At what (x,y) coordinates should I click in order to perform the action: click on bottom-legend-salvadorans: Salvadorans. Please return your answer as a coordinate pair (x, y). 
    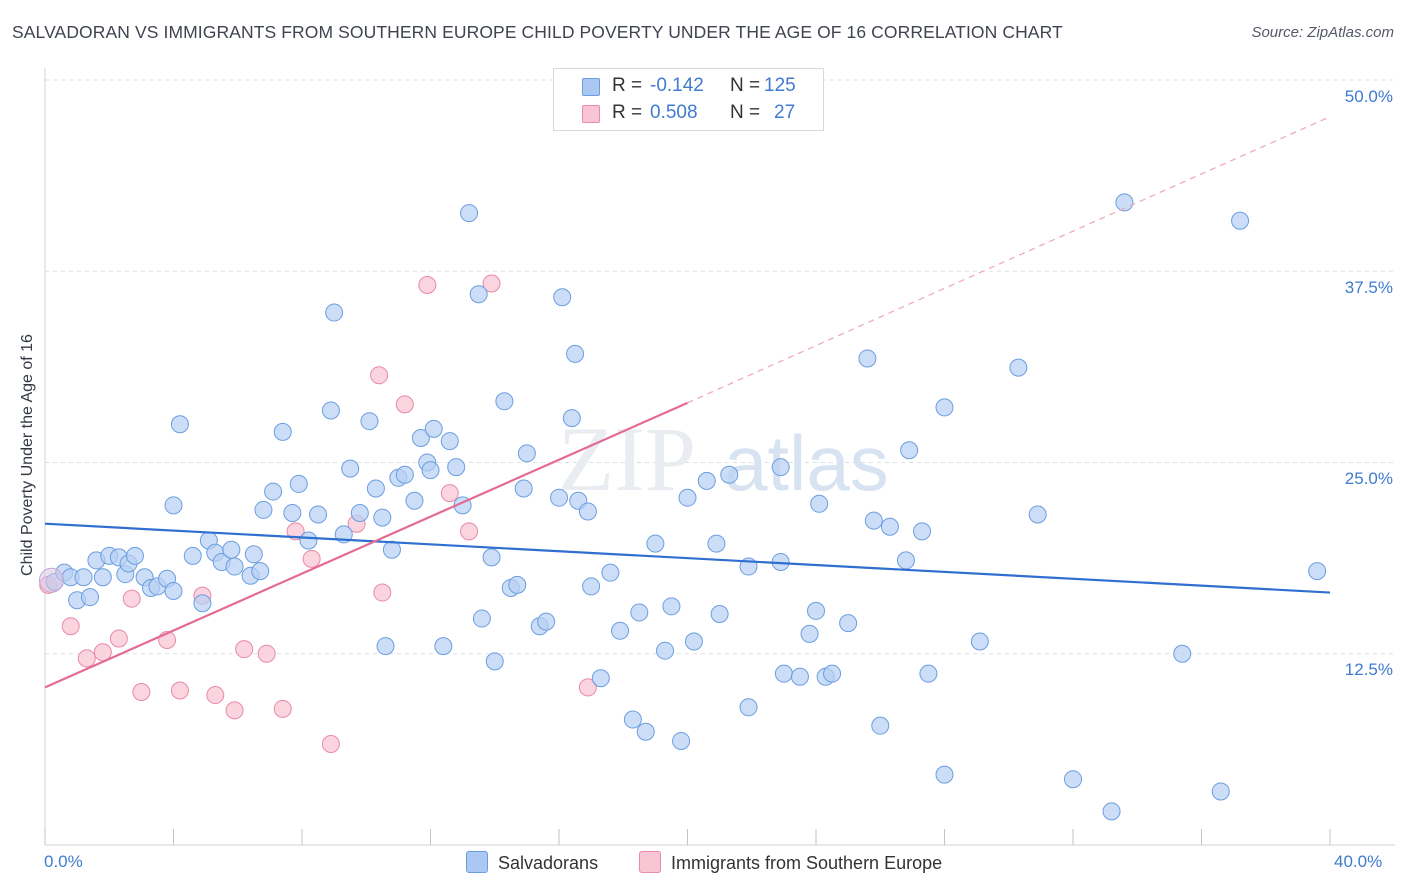
    Looking at the image, I should click on (532, 862).